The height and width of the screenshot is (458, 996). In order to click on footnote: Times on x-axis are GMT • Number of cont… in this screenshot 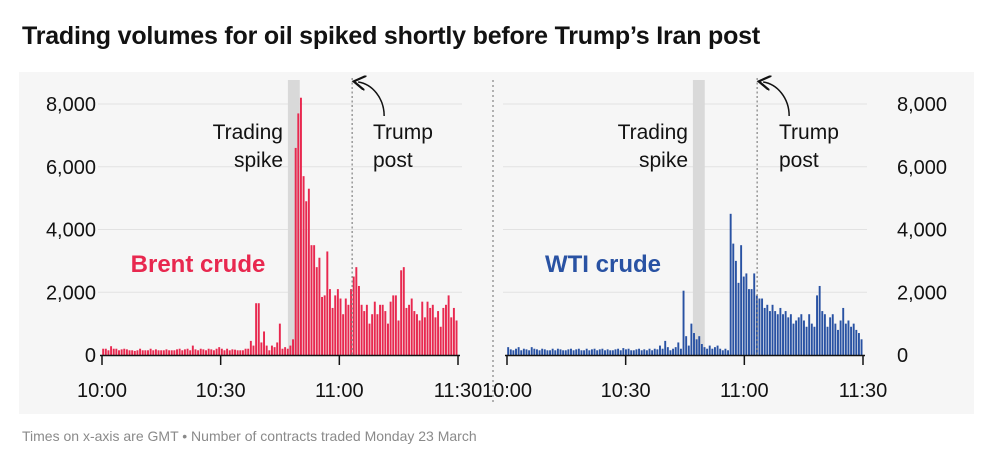, I will do `click(249, 436)`.